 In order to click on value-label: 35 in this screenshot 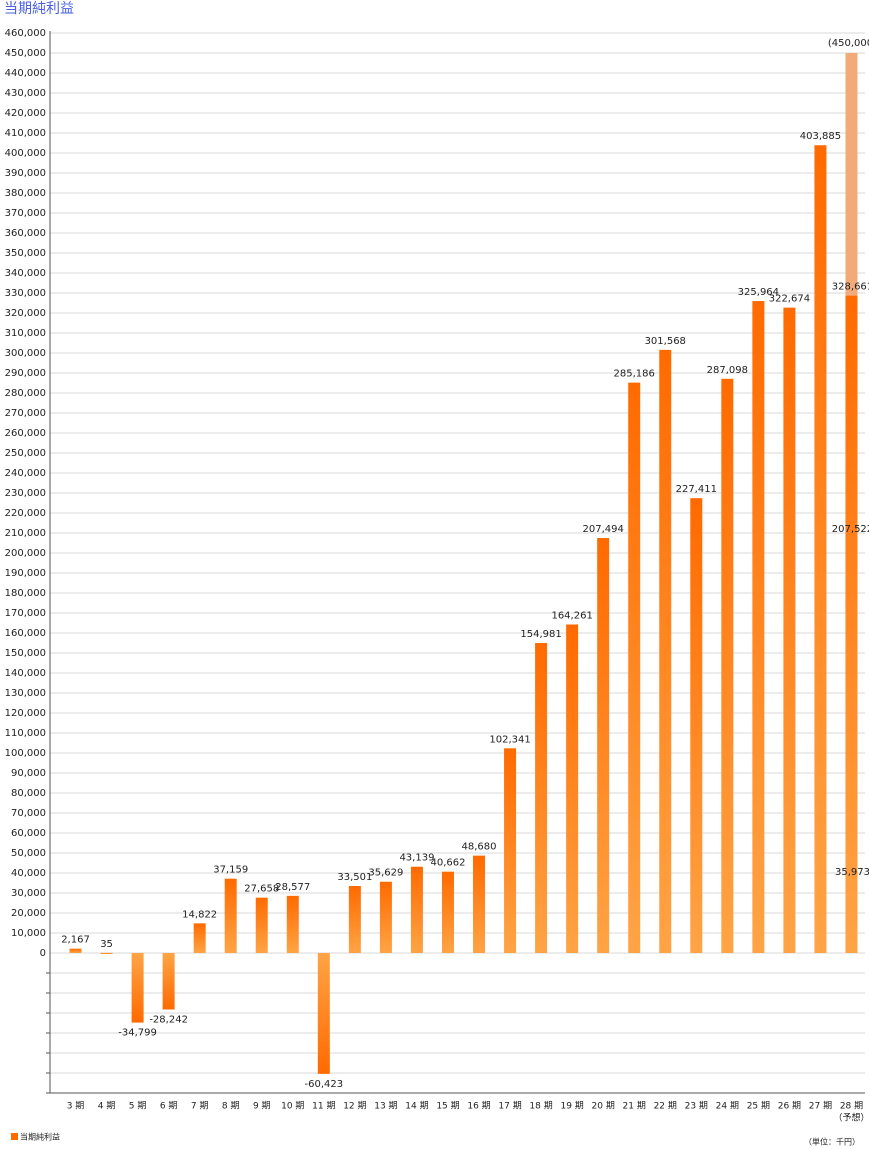, I will do `click(106, 944)`.